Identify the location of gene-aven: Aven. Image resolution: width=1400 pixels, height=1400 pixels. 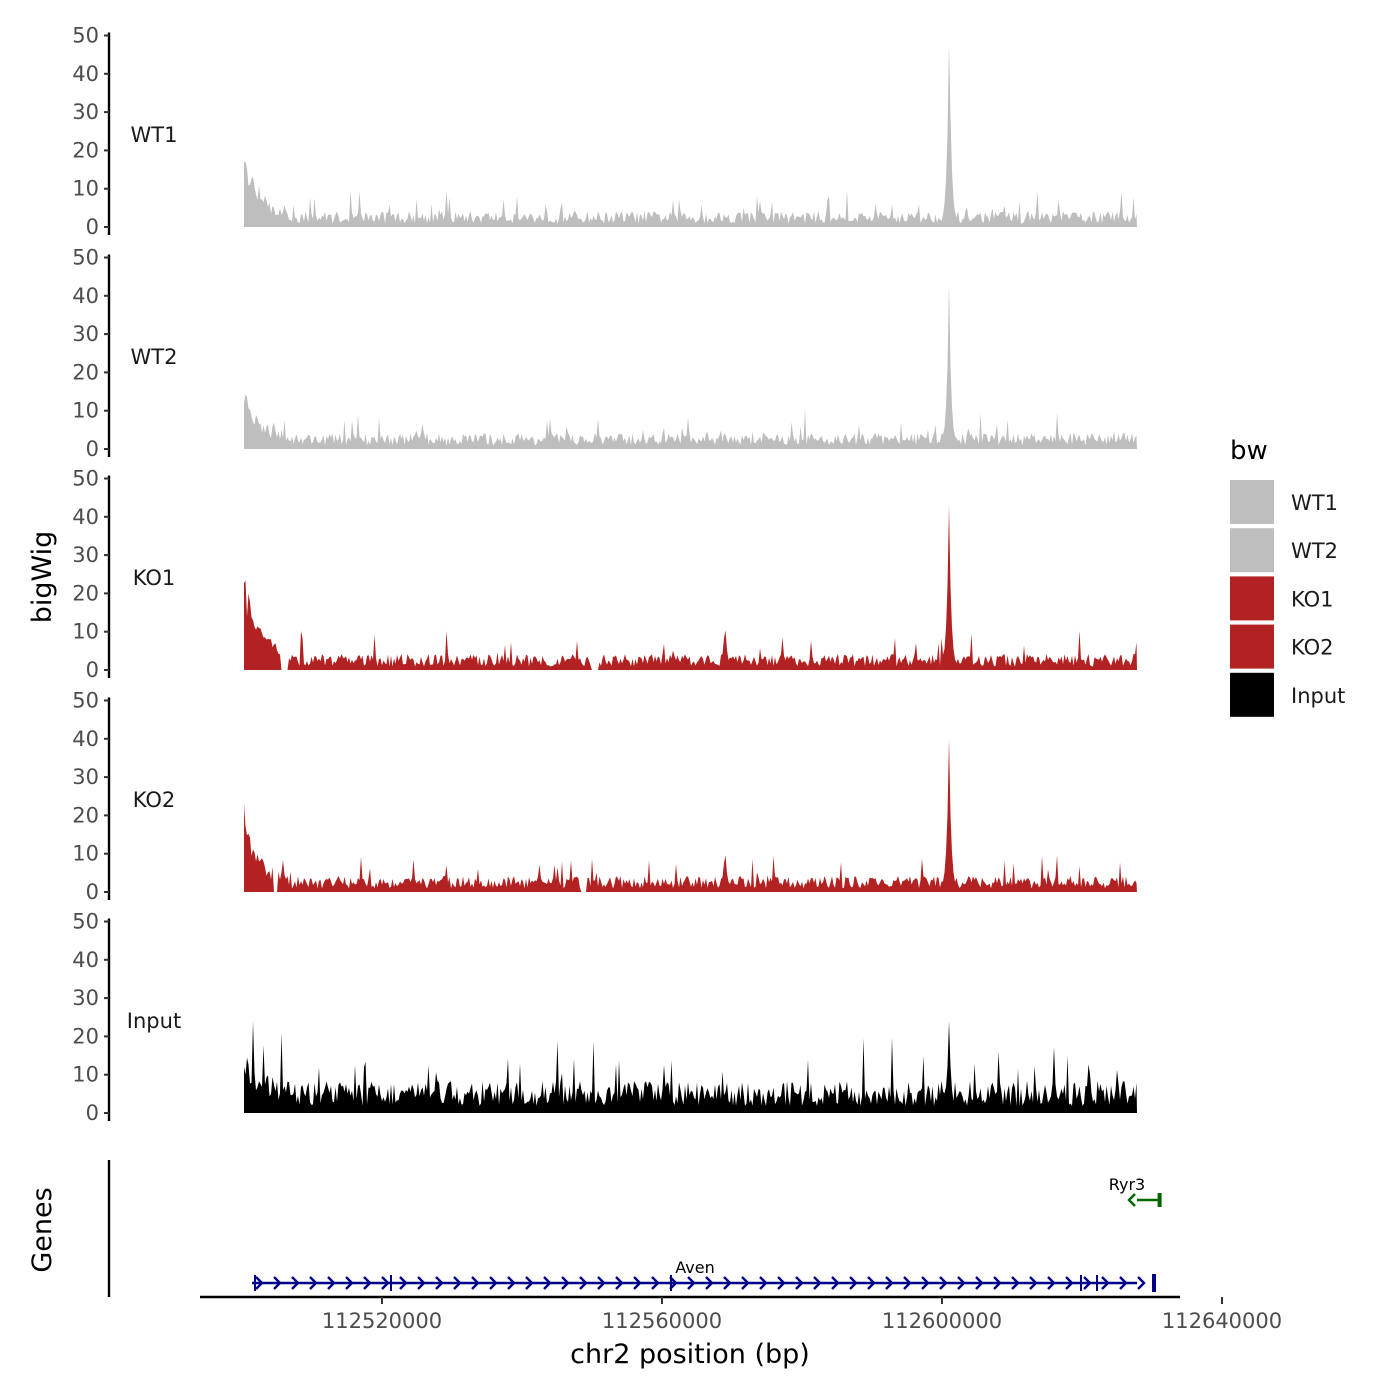
(704, 1275).